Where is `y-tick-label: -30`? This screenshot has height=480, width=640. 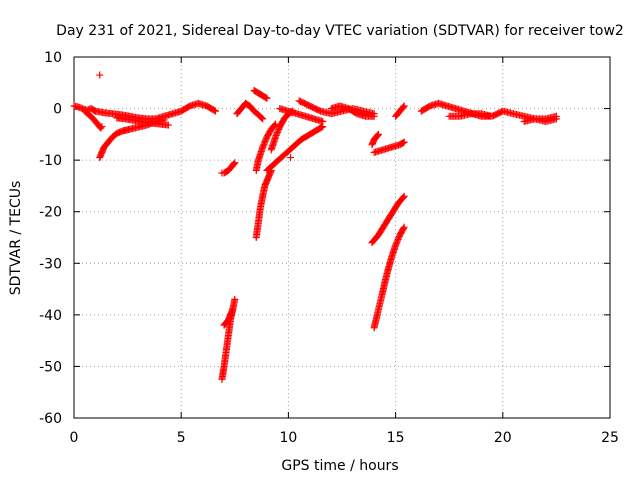
y-tick-label: -30 is located at coordinates (50, 264).